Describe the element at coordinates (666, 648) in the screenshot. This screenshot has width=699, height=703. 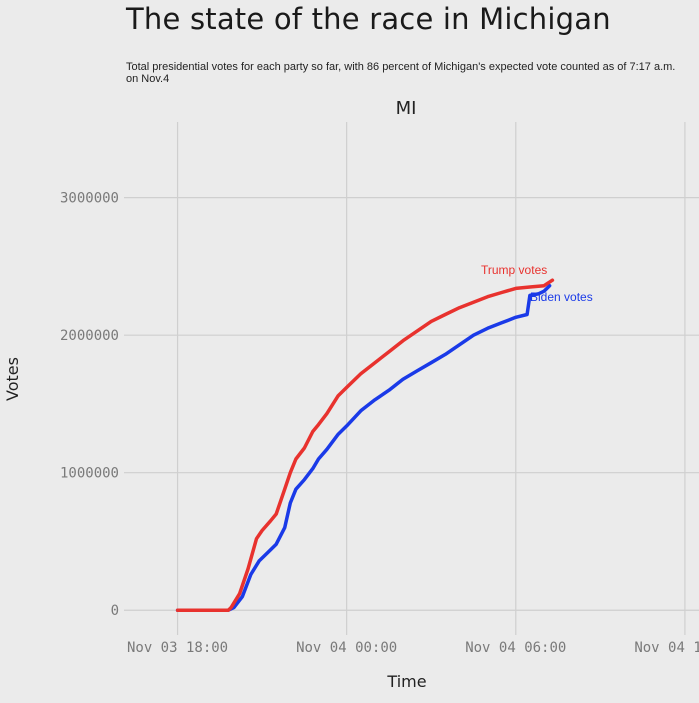
I see `x-tick-label: Nov 04 12:00` at that location.